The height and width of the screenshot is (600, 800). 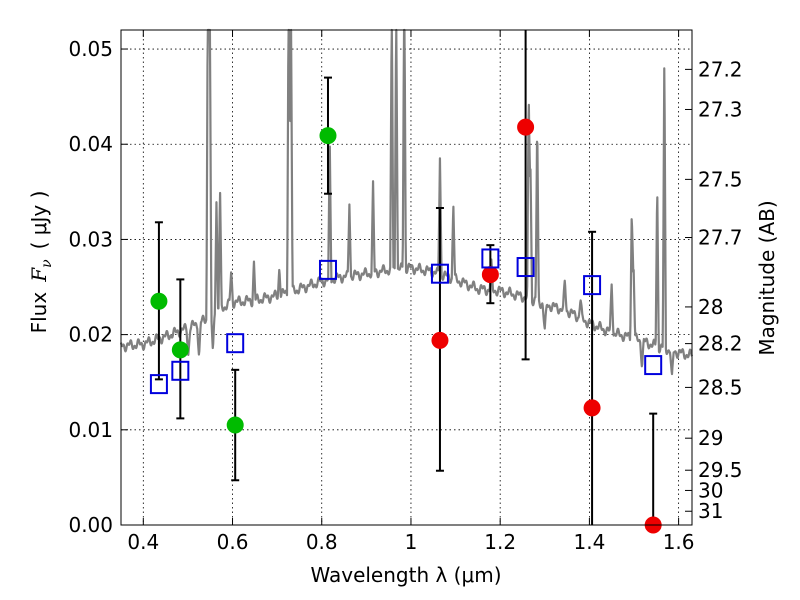 I want to click on y-tick-label: 0.04, so click(x=90, y=144).